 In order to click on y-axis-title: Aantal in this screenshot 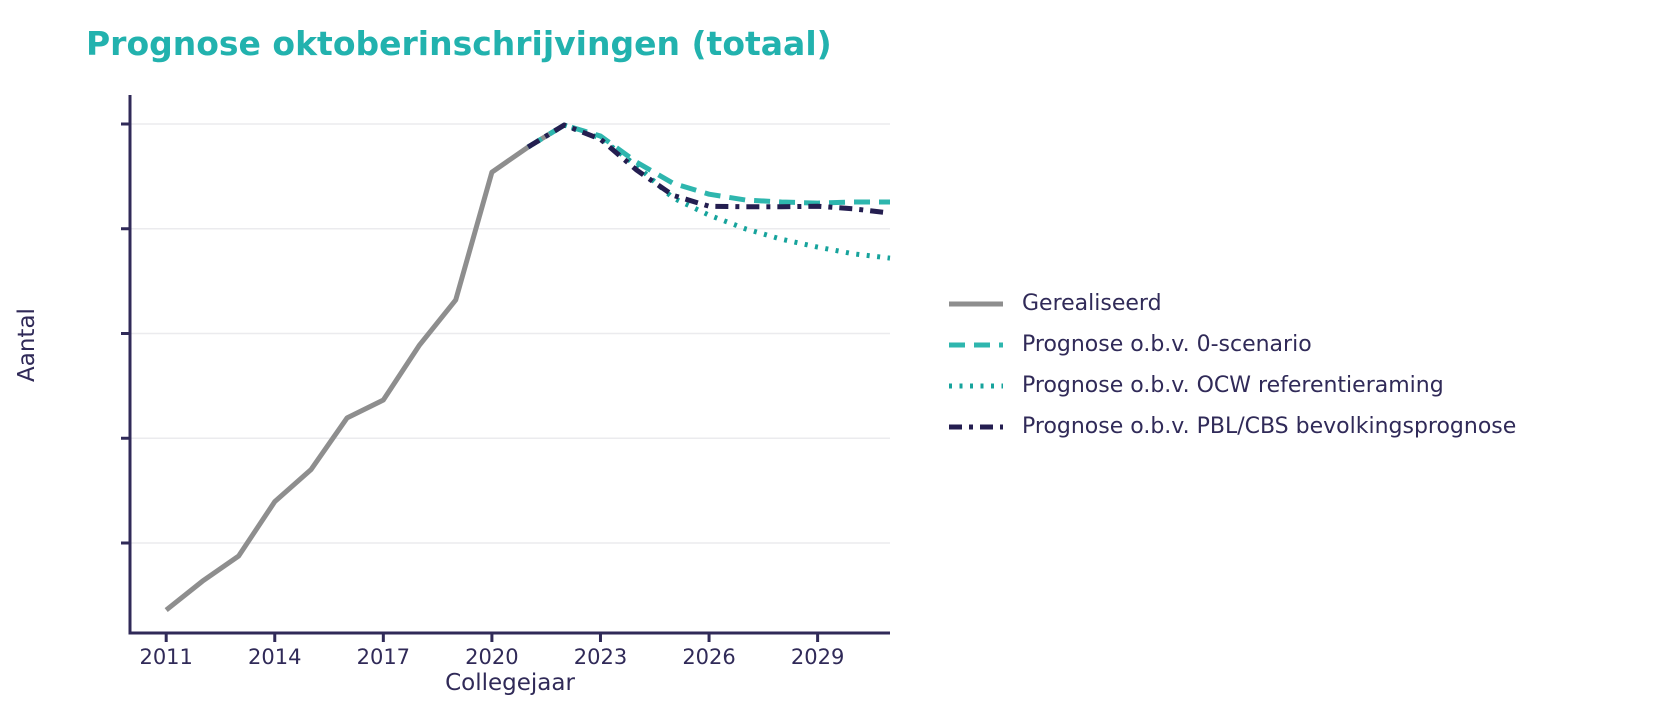, I will do `click(27, 345)`.